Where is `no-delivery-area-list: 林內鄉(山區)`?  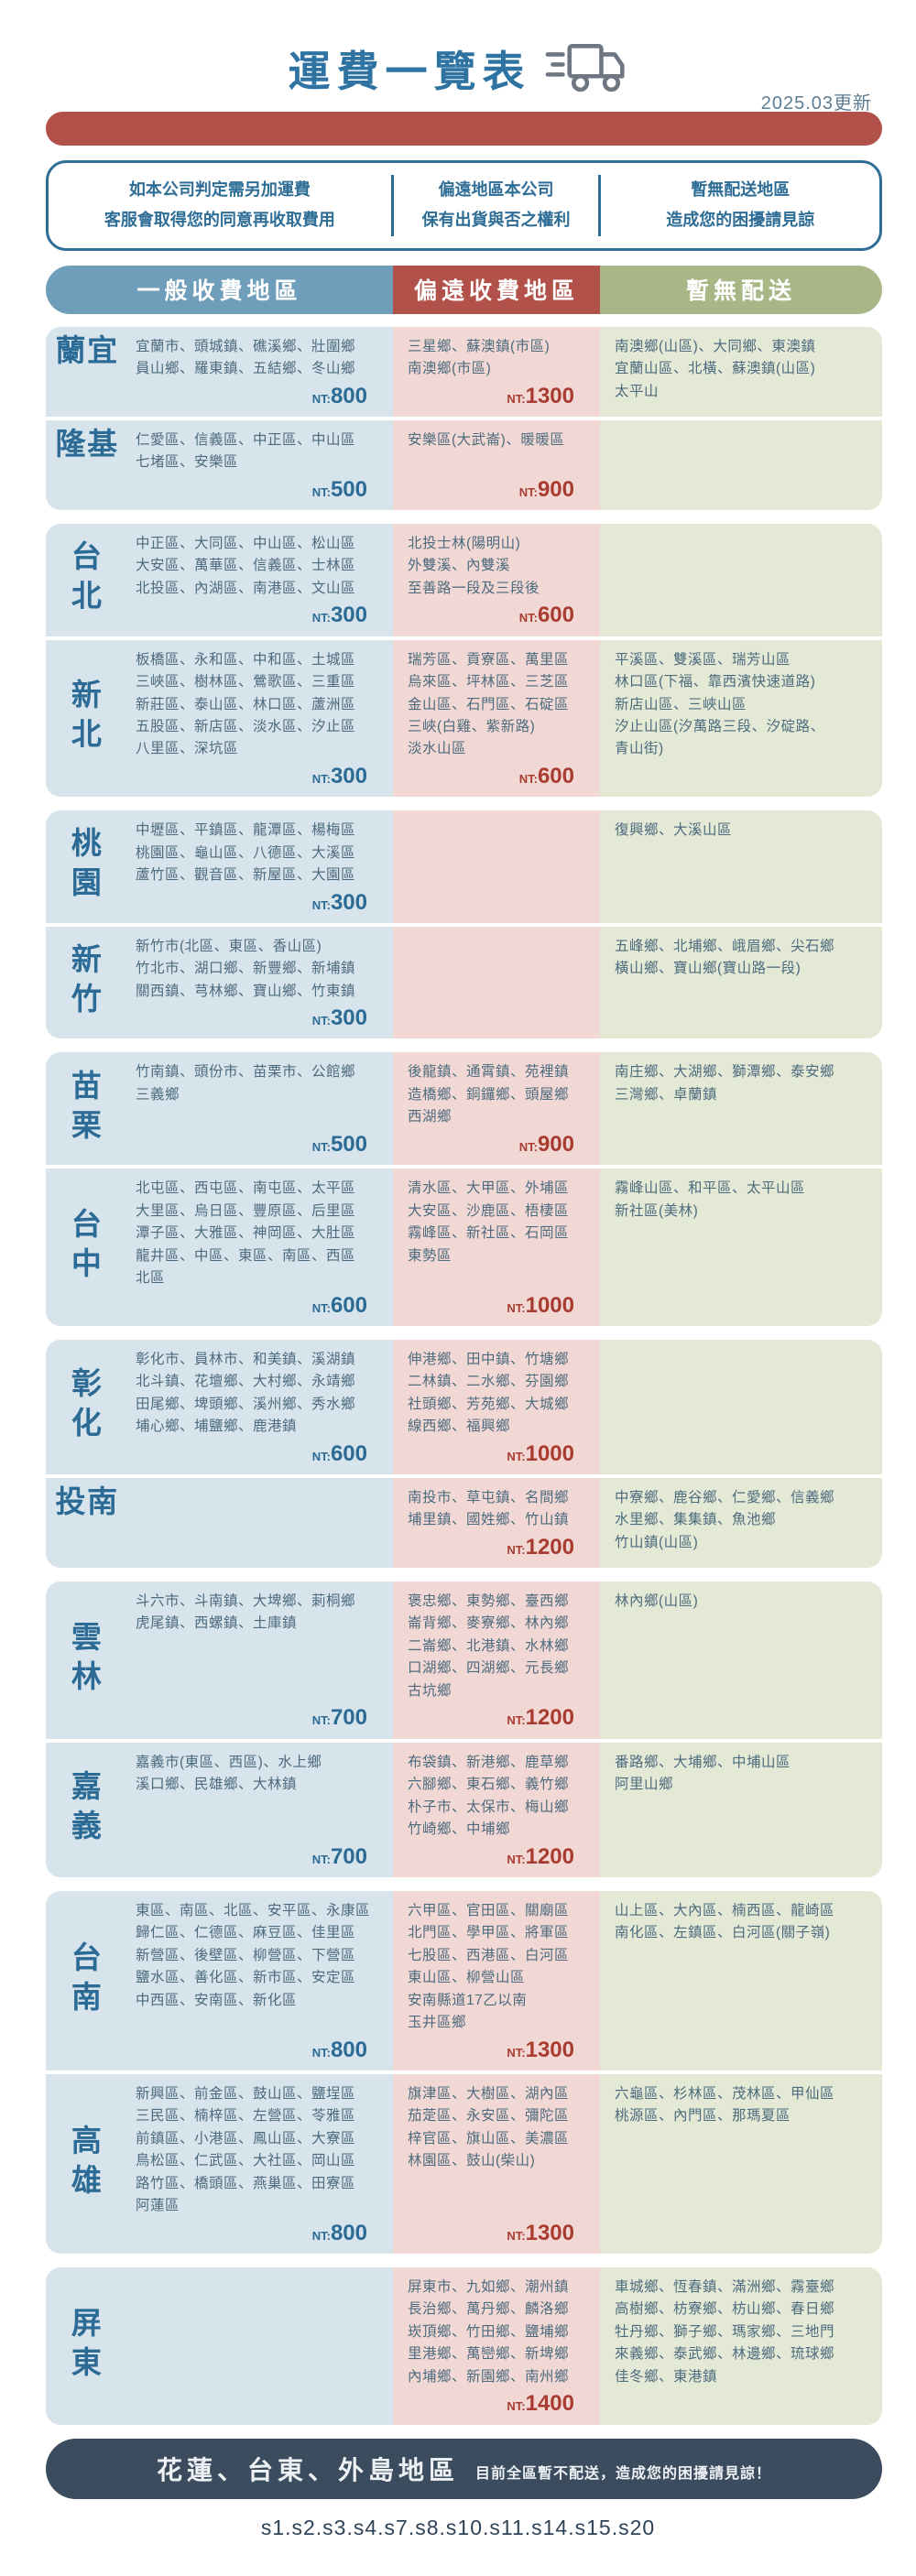
no-delivery-area-list: 林內鄉(山區) is located at coordinates (657, 1600).